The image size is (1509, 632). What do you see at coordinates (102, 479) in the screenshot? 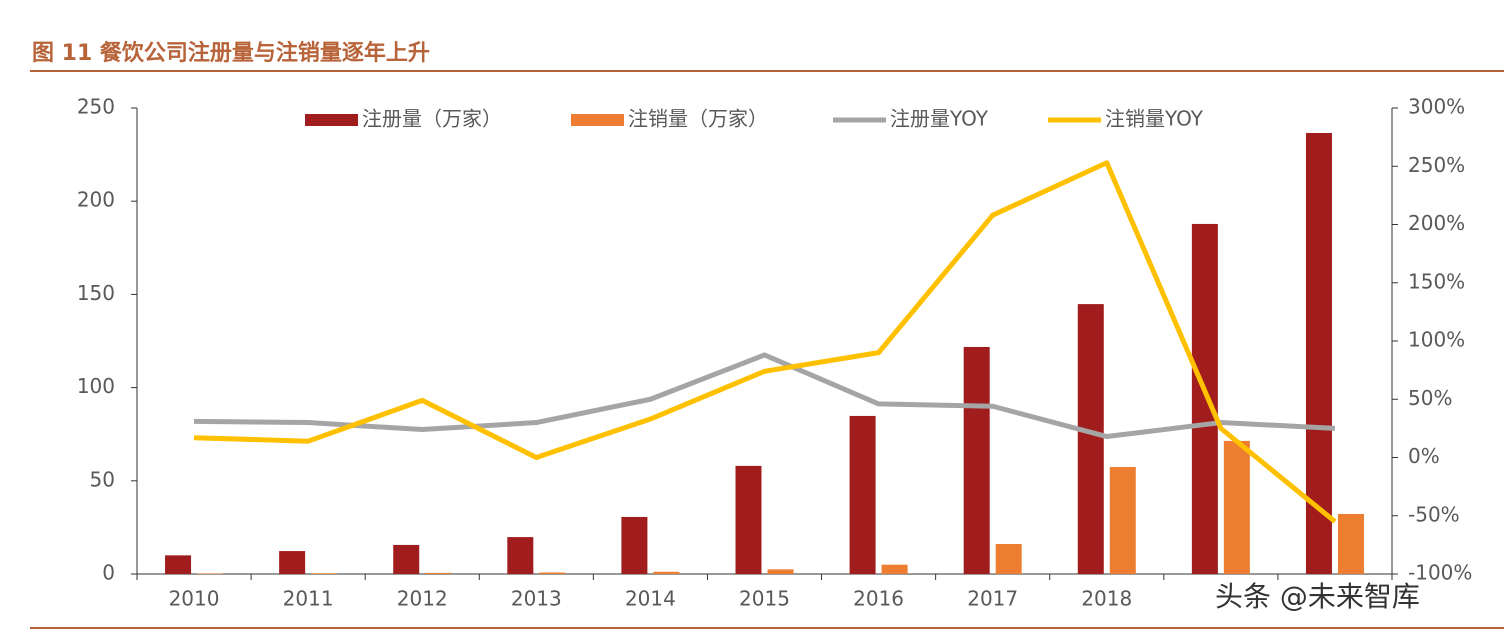
I see `y-tick-label: 50` at bounding box center [102, 479].